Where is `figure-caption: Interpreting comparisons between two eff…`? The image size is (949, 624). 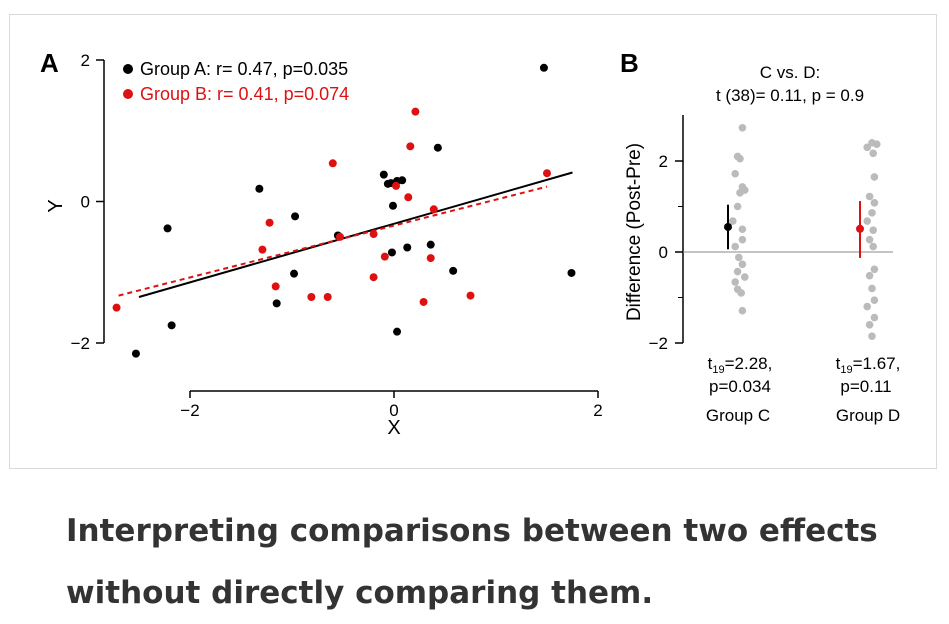 figure-caption: Interpreting comparisons between two eff… is located at coordinates (472, 562).